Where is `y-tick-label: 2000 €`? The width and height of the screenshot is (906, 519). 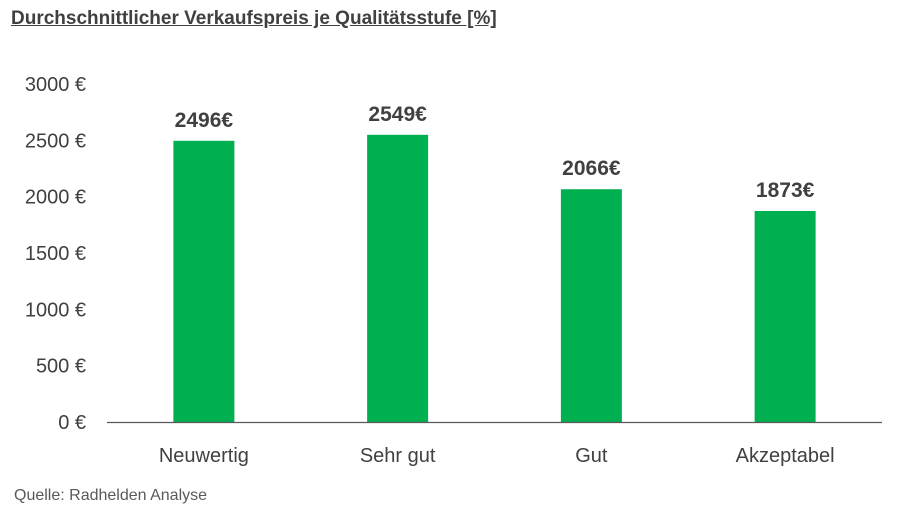 y-tick-label: 2000 € is located at coordinates (55, 198).